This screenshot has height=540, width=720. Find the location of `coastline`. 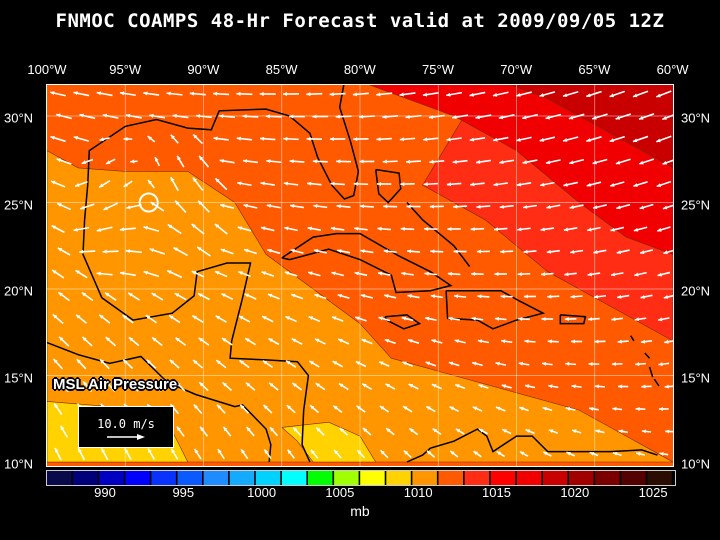

coastline is located at coordinates (388, 186).